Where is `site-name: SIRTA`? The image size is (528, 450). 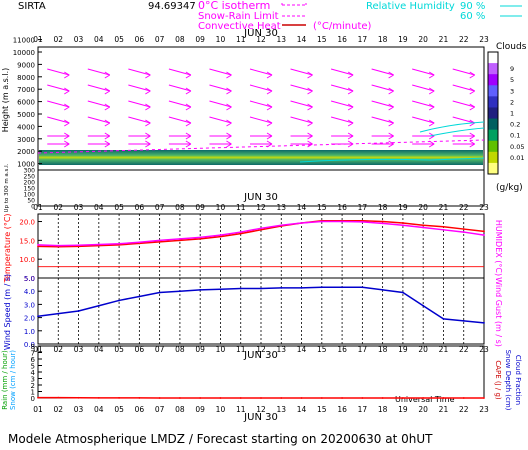
site-name: SIRTA is located at coordinates (32, 6).